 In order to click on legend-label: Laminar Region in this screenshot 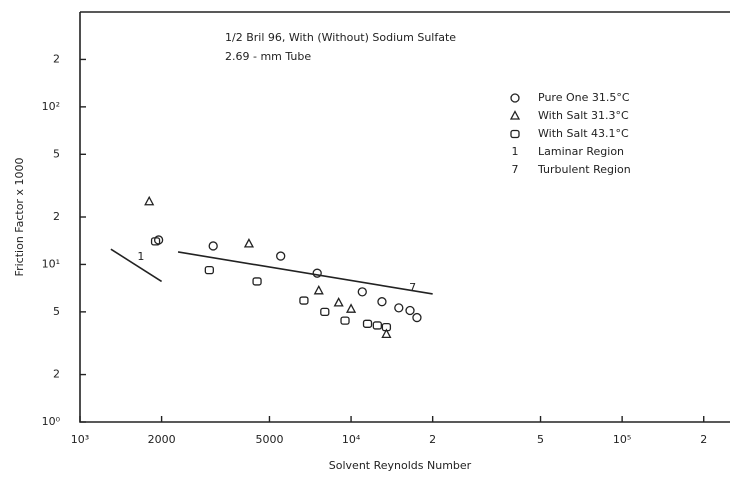, I will do `click(581, 151)`.